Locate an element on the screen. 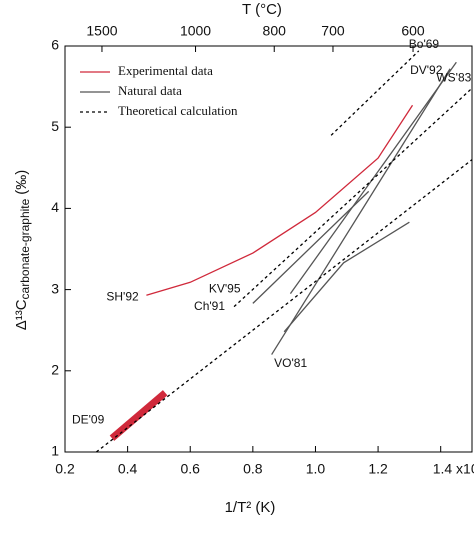 Image resolution: width=474 pixels, height=534 pixels. top-axis-title: T (°C) is located at coordinates (262, 9).